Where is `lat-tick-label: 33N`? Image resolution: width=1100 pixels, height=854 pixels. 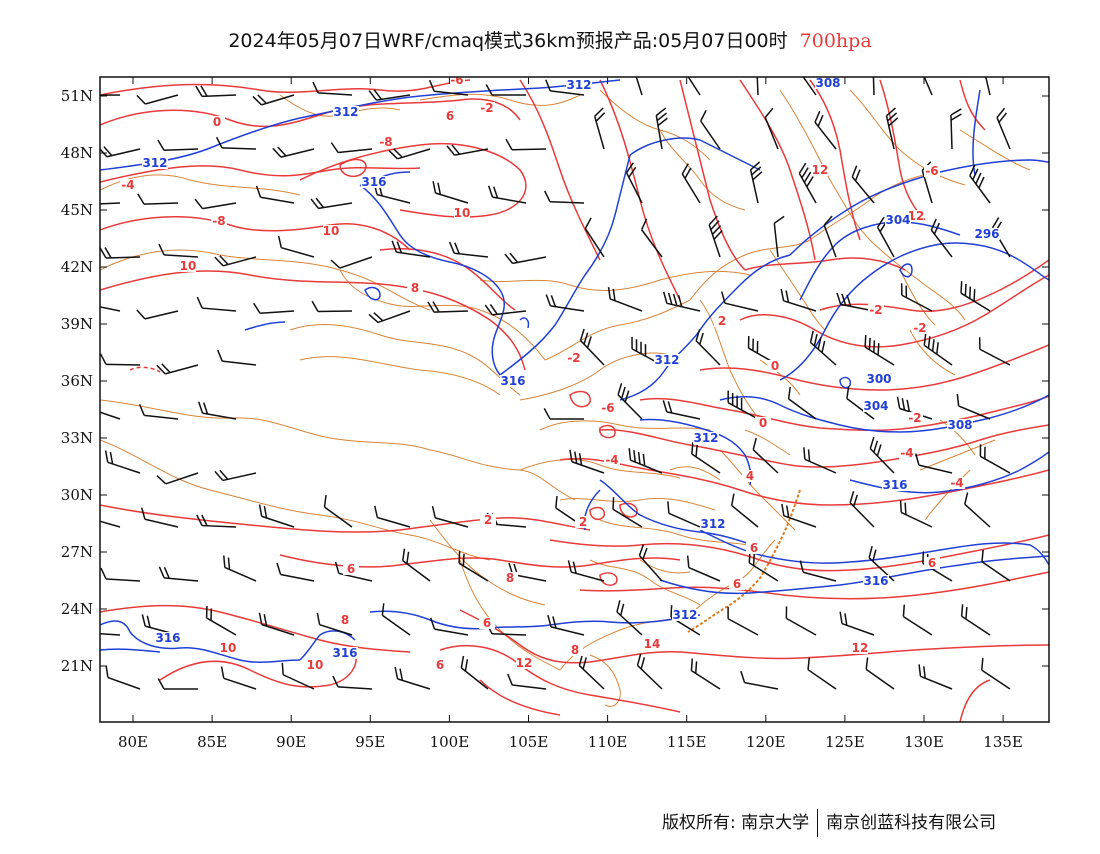
lat-tick-label: 33N is located at coordinates (77, 438).